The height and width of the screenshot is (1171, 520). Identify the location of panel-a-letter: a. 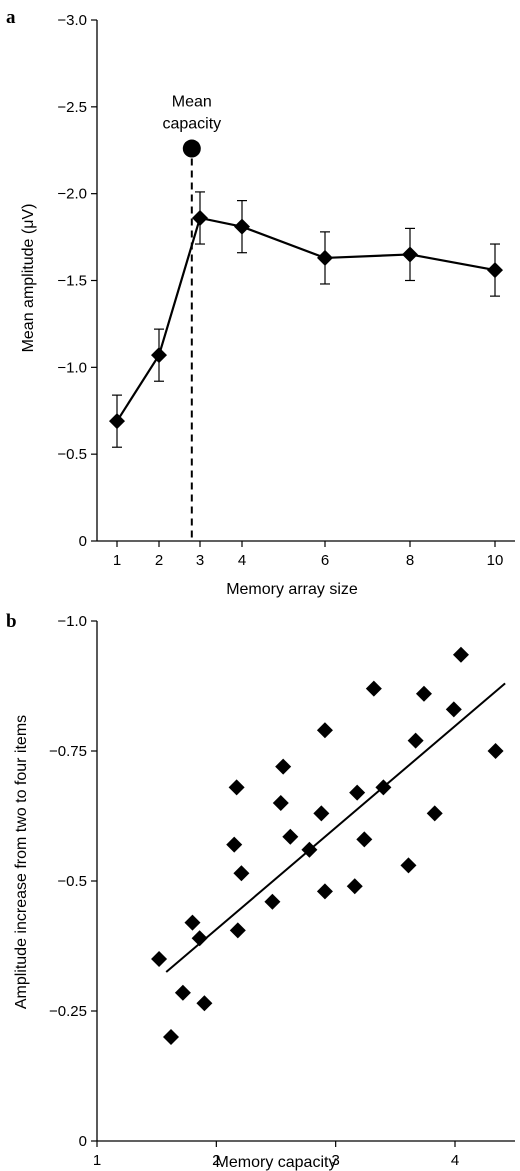
(11, 17).